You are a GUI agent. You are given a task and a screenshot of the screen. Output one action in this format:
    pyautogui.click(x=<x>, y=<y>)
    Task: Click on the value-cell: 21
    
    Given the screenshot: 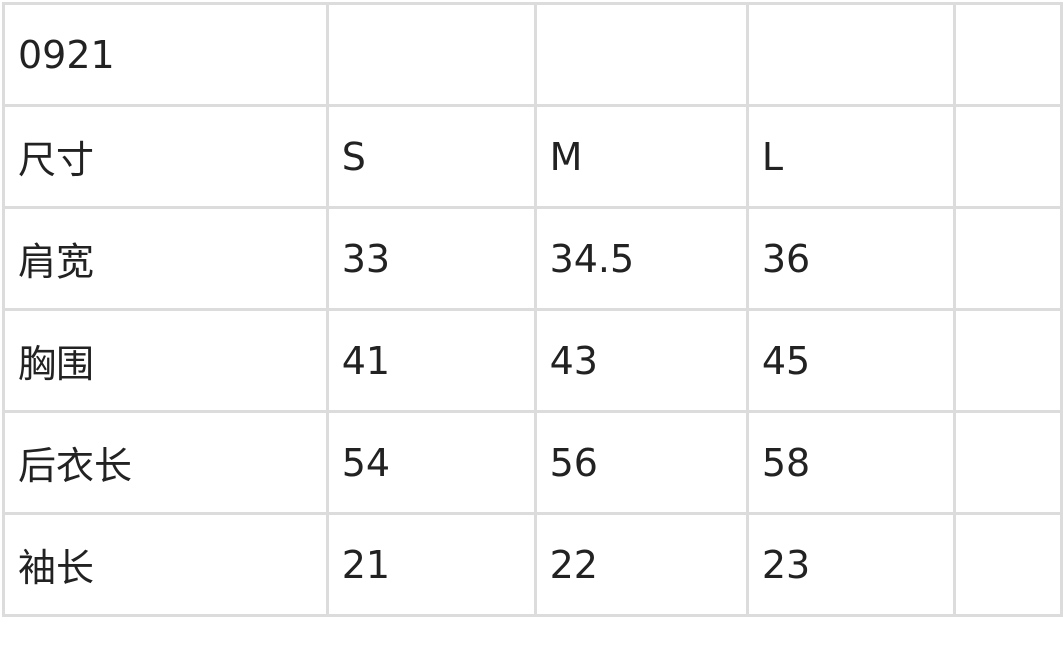 What is the action you would take?
    pyautogui.click(x=431, y=564)
    